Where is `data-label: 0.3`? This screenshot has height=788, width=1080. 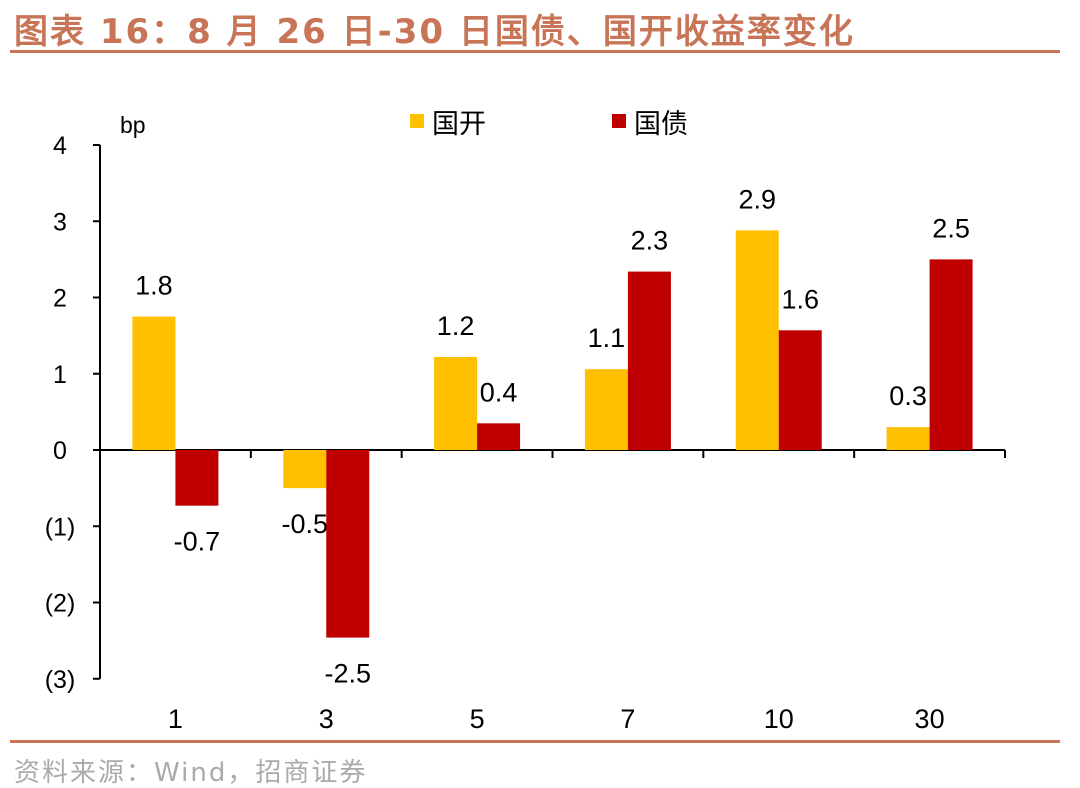 data-label: 0.3 is located at coordinates (908, 396).